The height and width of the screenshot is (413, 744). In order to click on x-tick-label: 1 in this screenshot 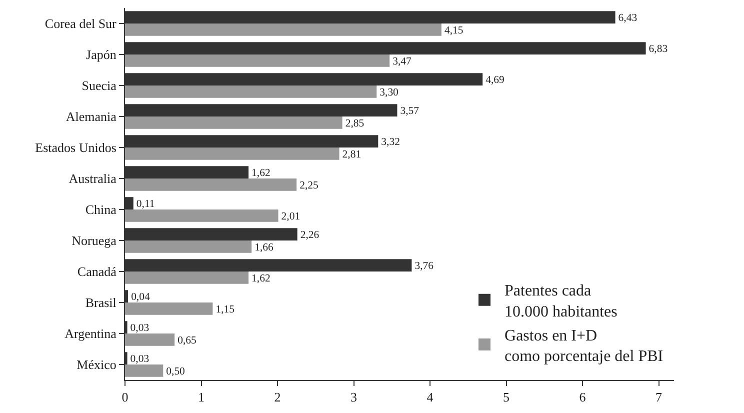, I will do `click(201, 397)`.